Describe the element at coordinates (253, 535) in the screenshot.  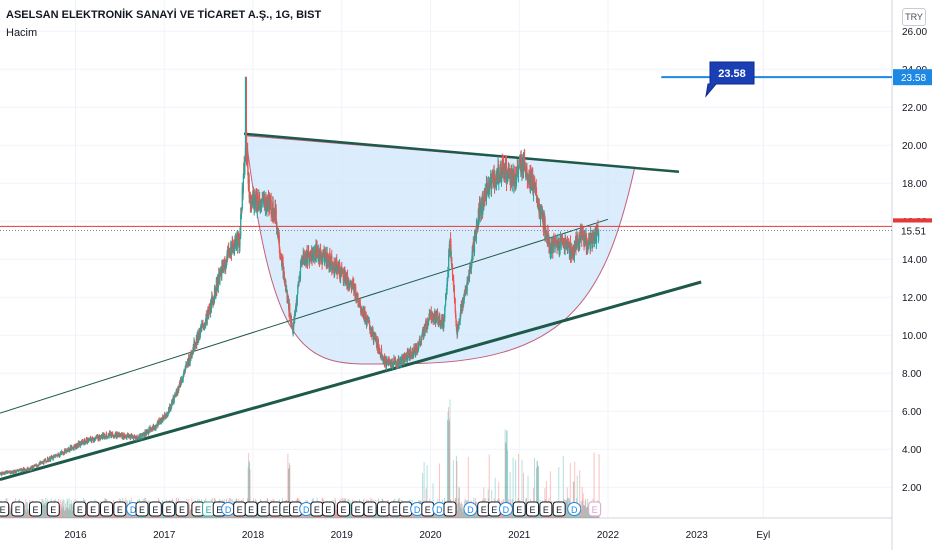
I see `time-tick-label: 2018` at that location.